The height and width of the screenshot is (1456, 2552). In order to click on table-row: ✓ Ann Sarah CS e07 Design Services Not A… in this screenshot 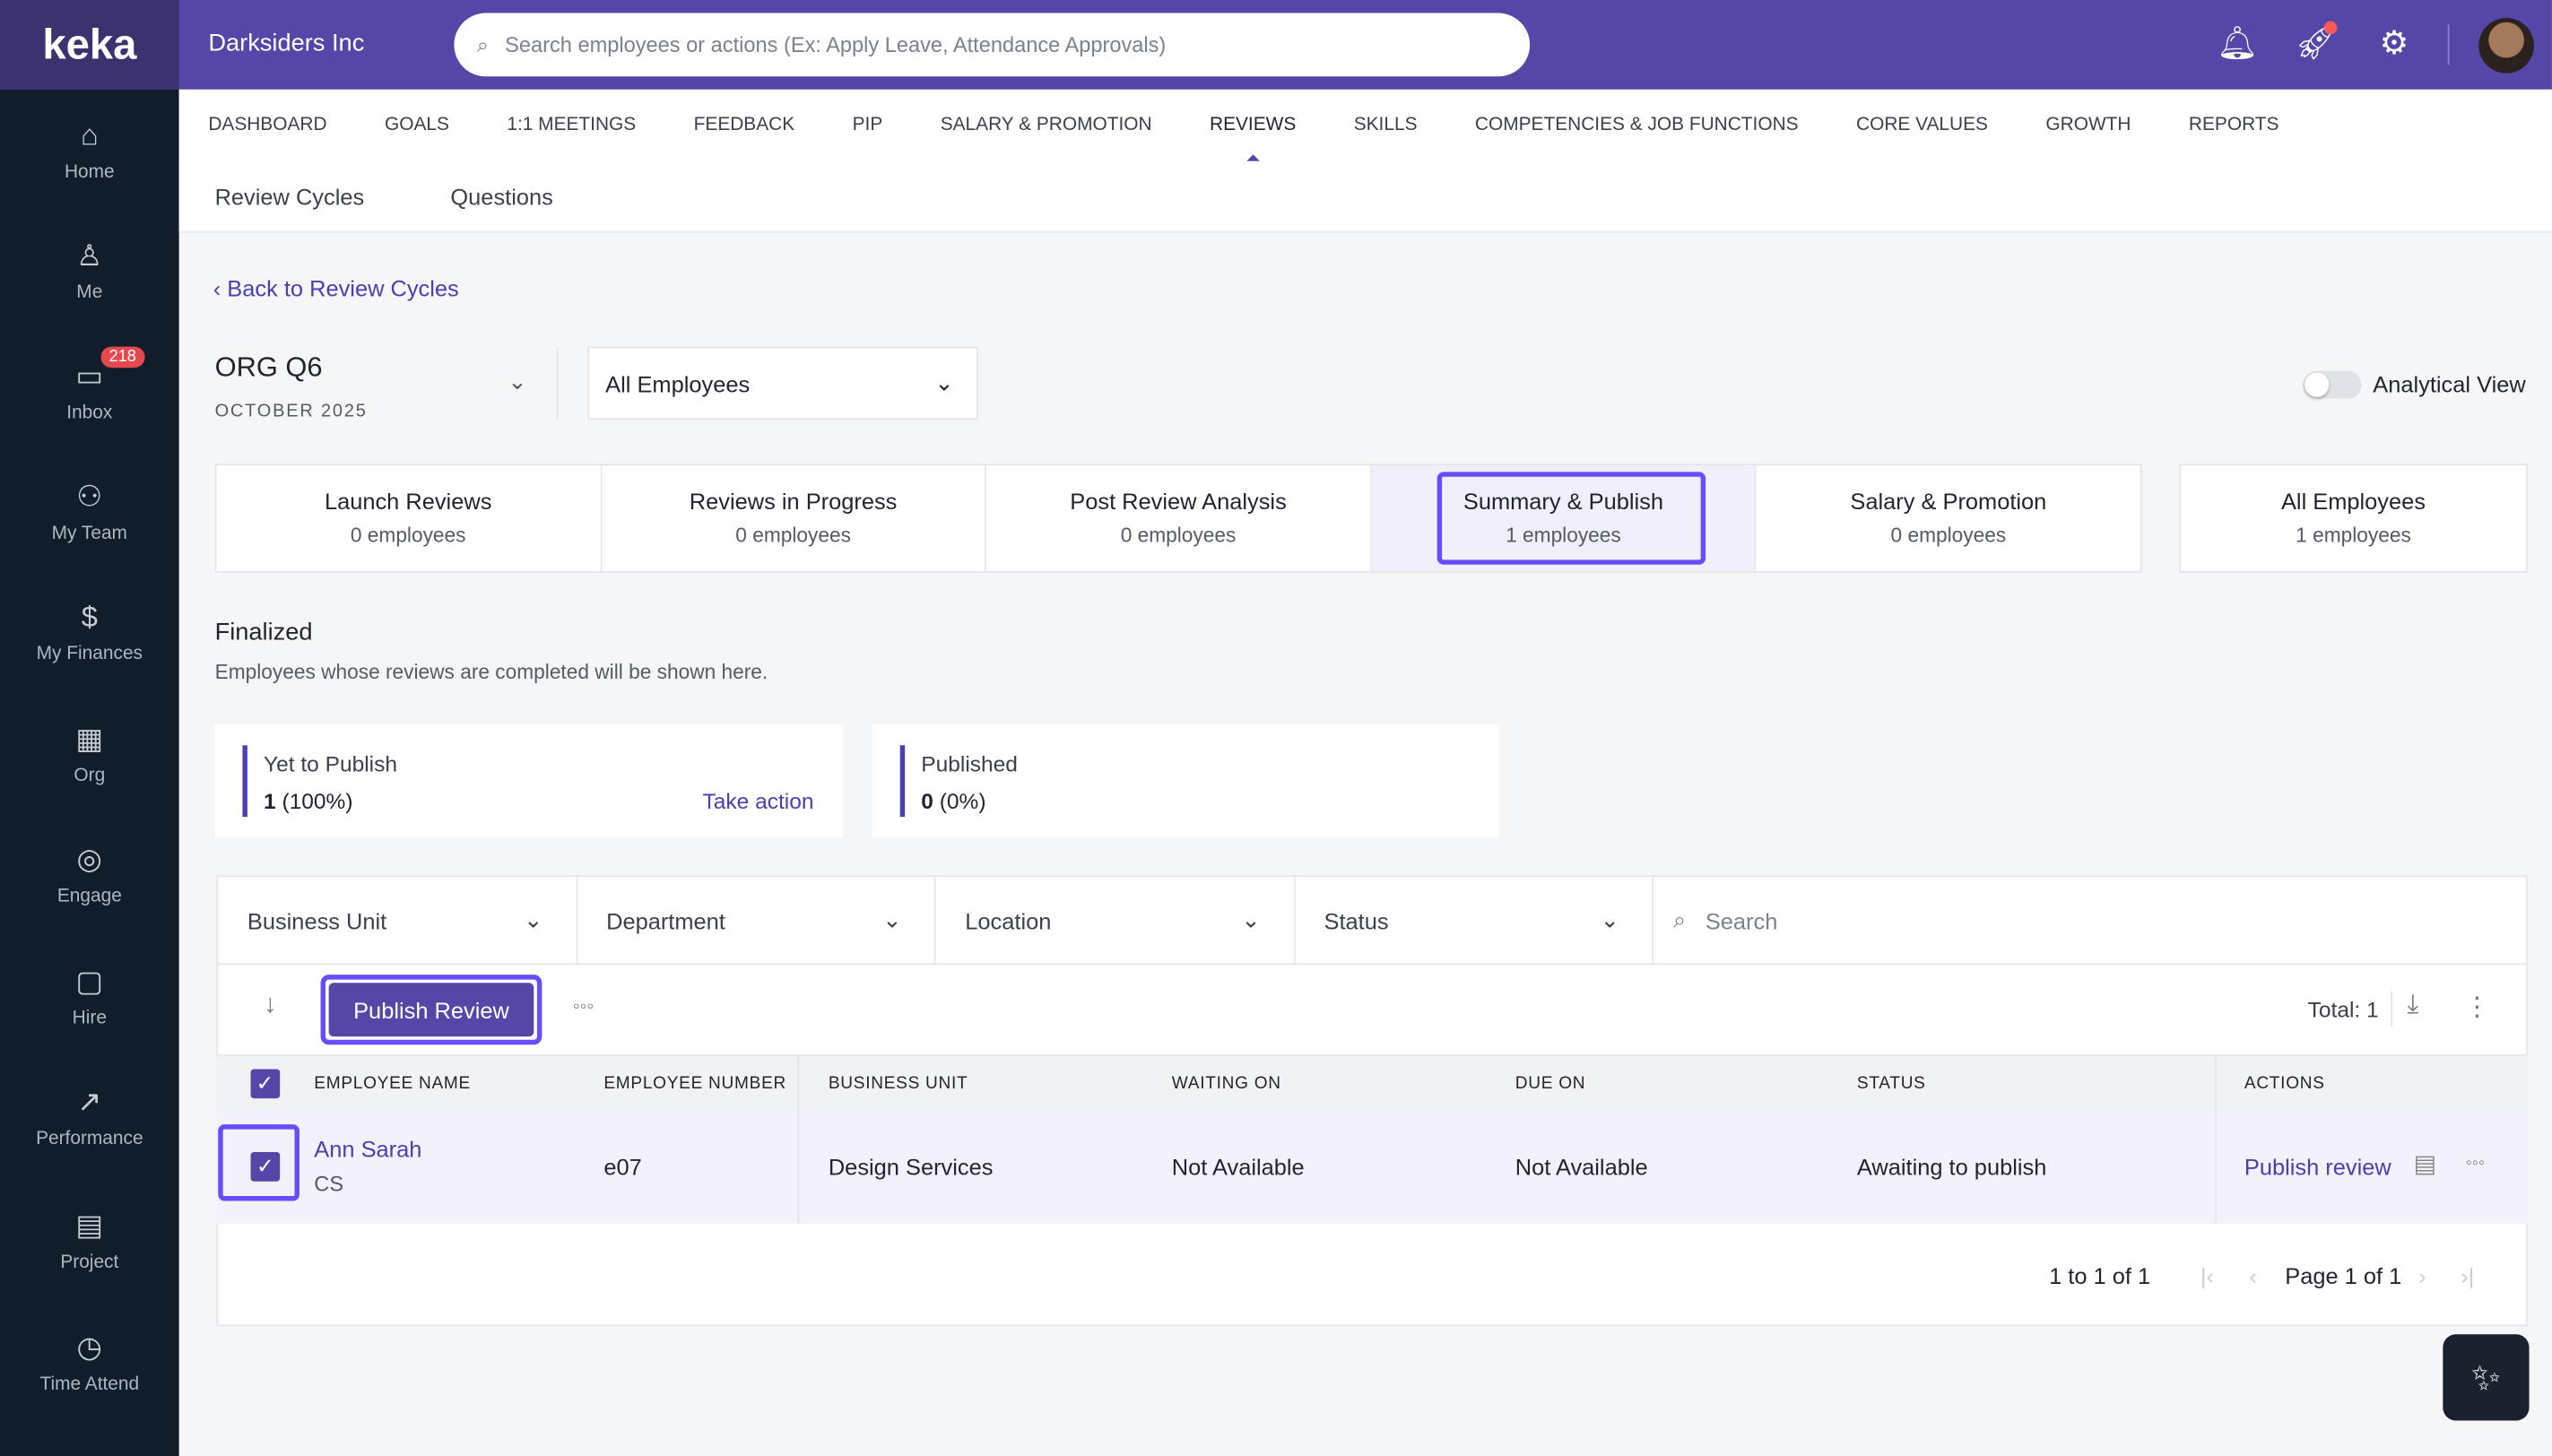, I will do `click(1372, 1166)`.